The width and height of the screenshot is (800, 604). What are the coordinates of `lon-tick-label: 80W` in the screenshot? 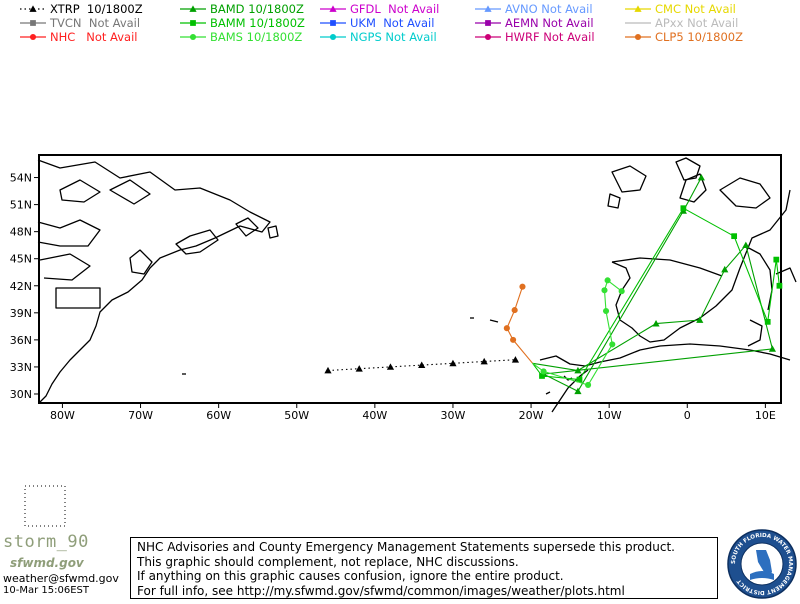 It's located at (62, 415).